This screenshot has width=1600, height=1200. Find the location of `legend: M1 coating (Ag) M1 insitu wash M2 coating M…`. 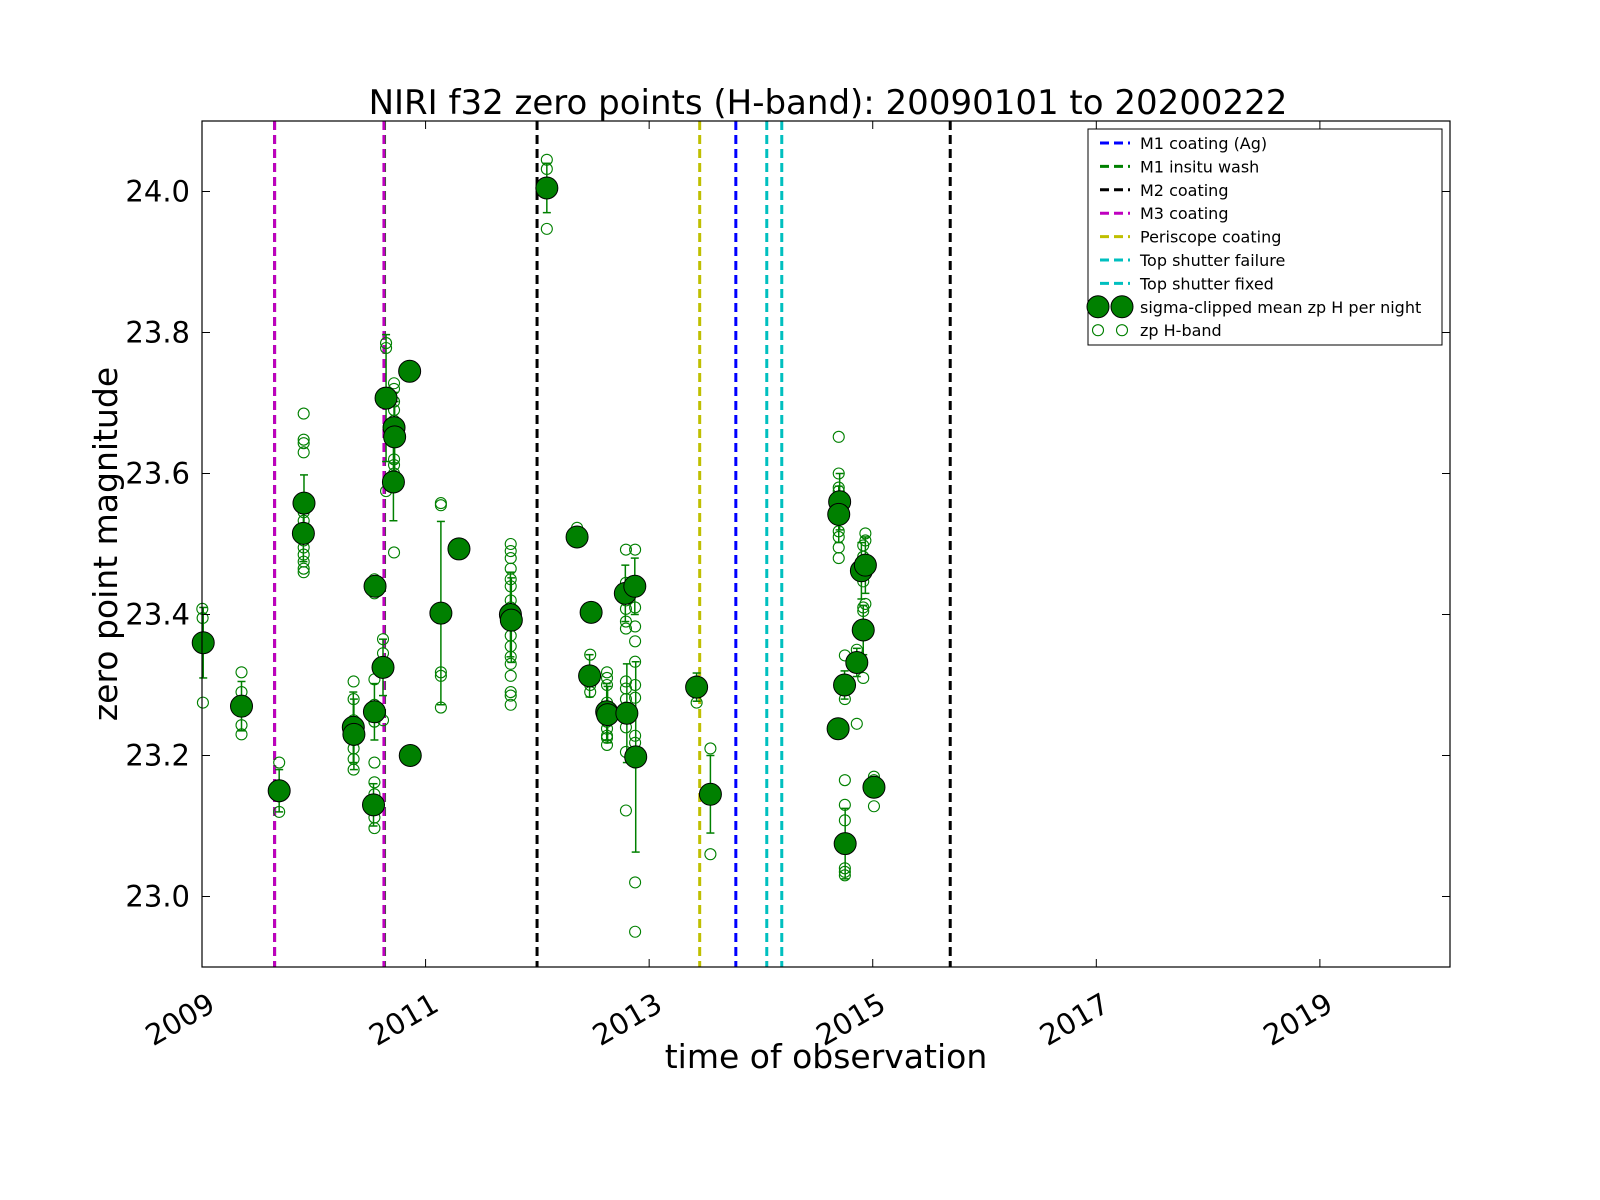

legend: M1 coating (Ag) M1 insitu wash M2 coating M… is located at coordinates (1264, 237).